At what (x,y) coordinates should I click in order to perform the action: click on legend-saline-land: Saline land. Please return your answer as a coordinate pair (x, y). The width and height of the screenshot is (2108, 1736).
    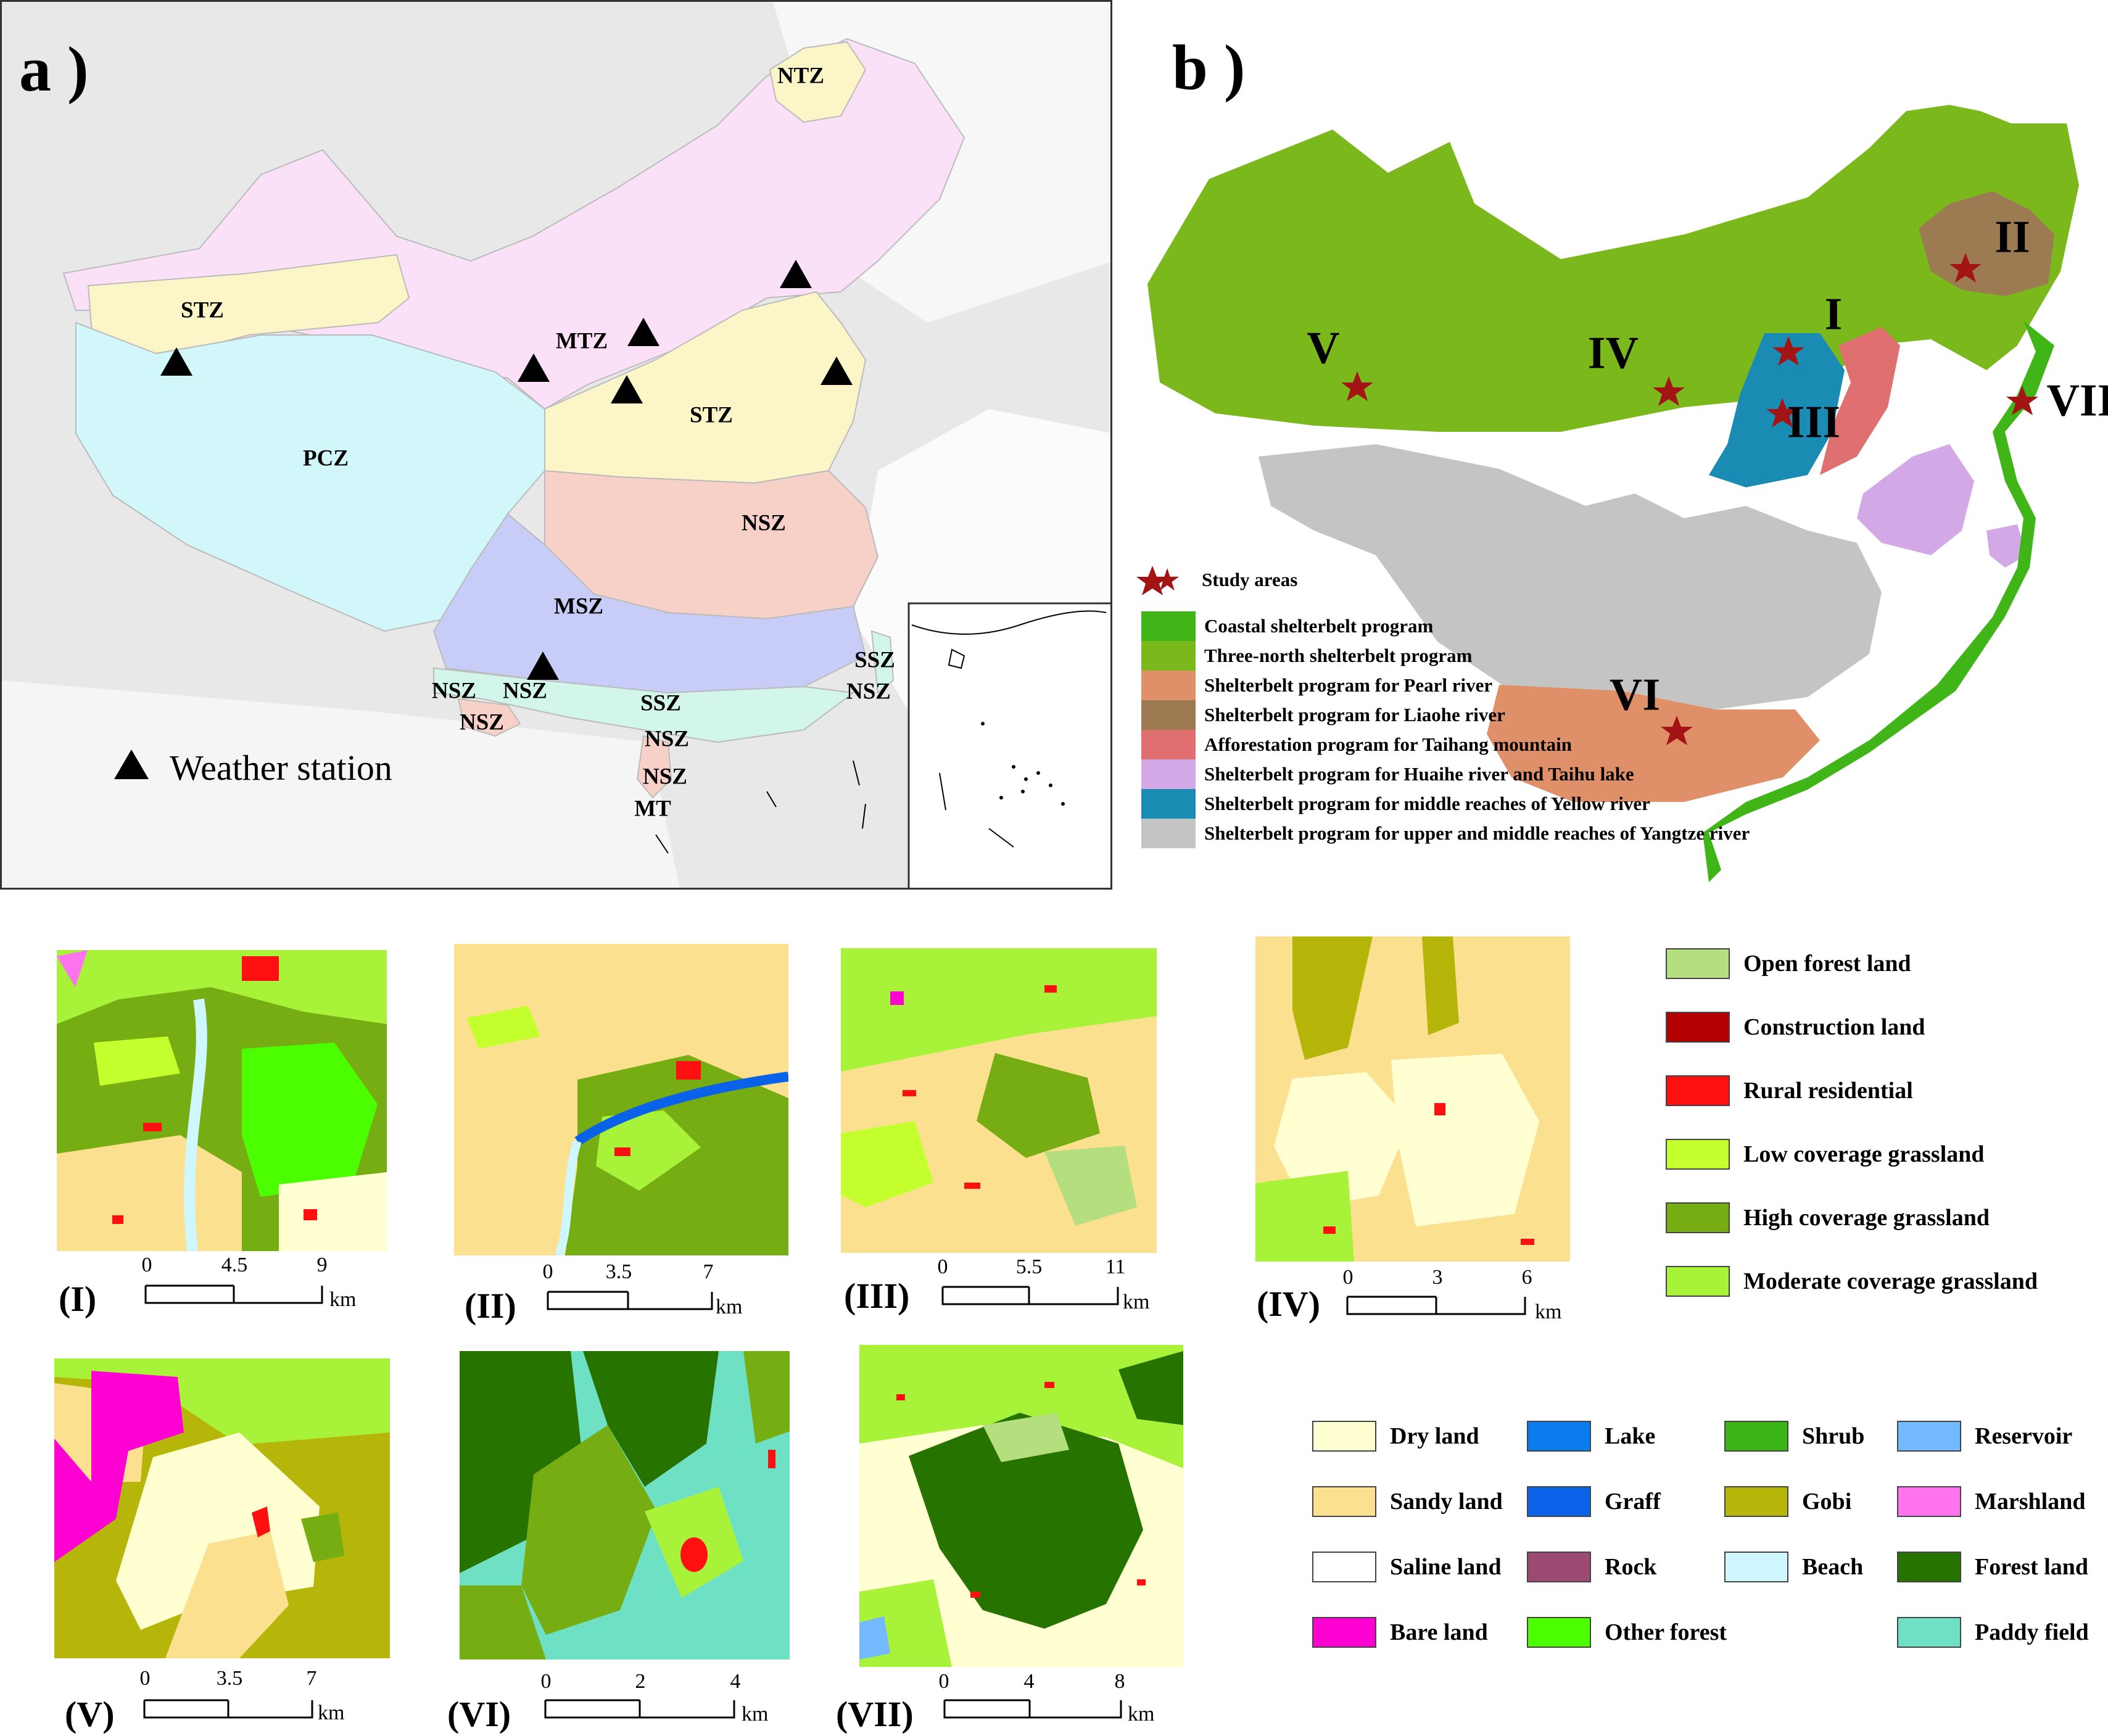
    Looking at the image, I should click on (1407, 1567).